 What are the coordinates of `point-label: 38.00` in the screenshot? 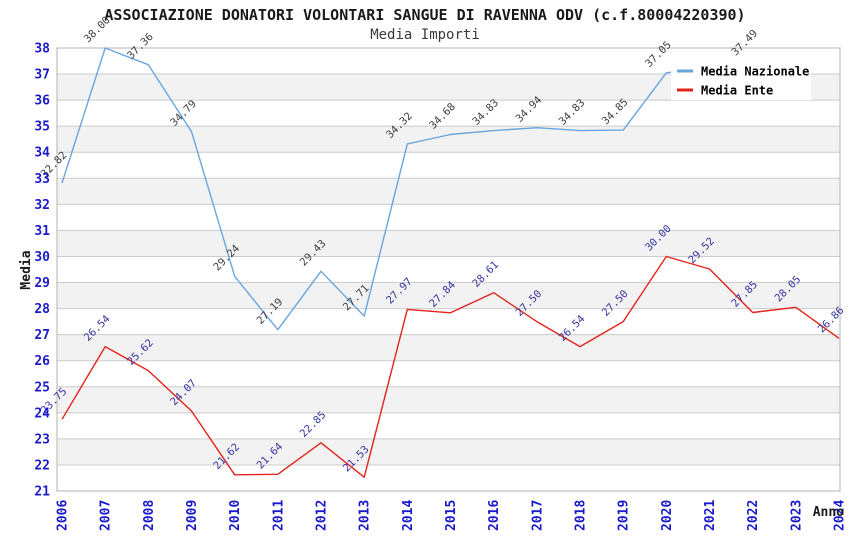 It's located at (97, 29).